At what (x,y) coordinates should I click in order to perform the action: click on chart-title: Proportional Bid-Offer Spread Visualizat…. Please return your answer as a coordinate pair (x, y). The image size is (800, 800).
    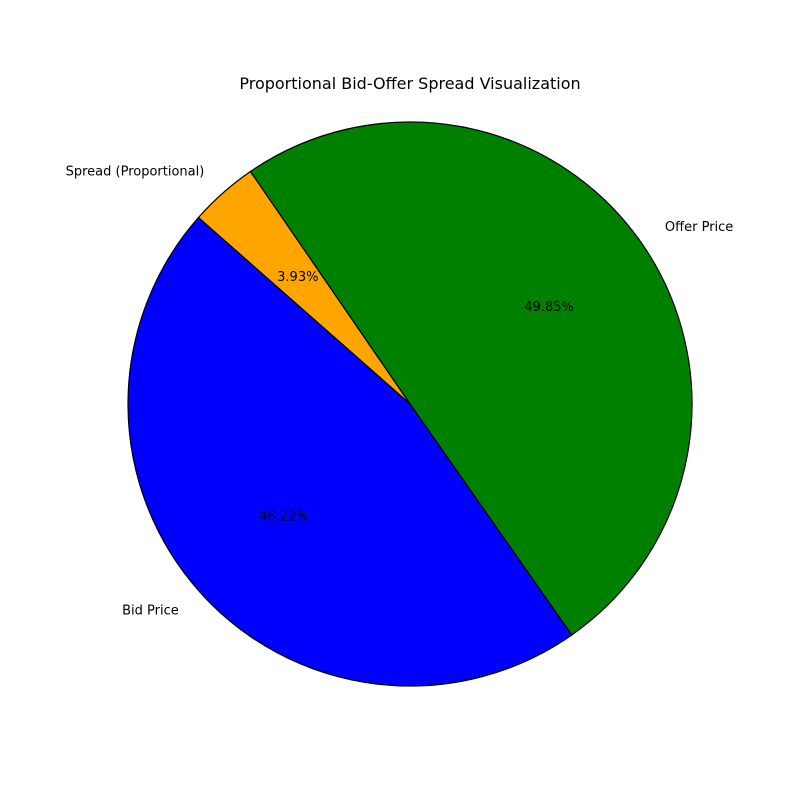
    Looking at the image, I should click on (409, 83).